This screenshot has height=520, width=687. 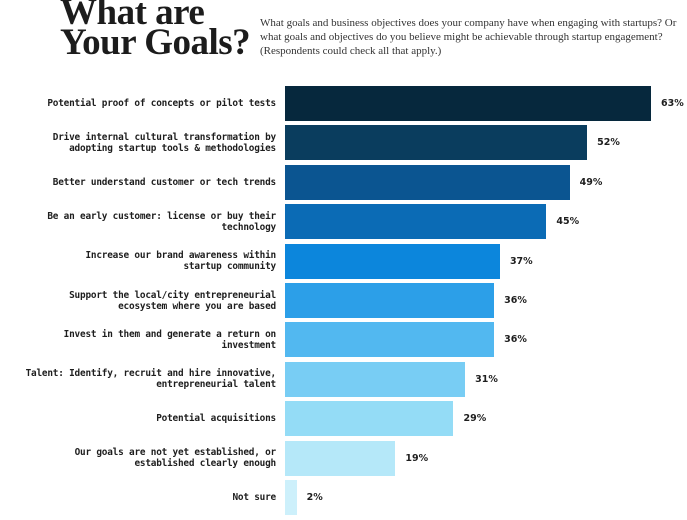 What do you see at coordinates (314, 497) in the screenshot?
I see `bar-value-label: 2%` at bounding box center [314, 497].